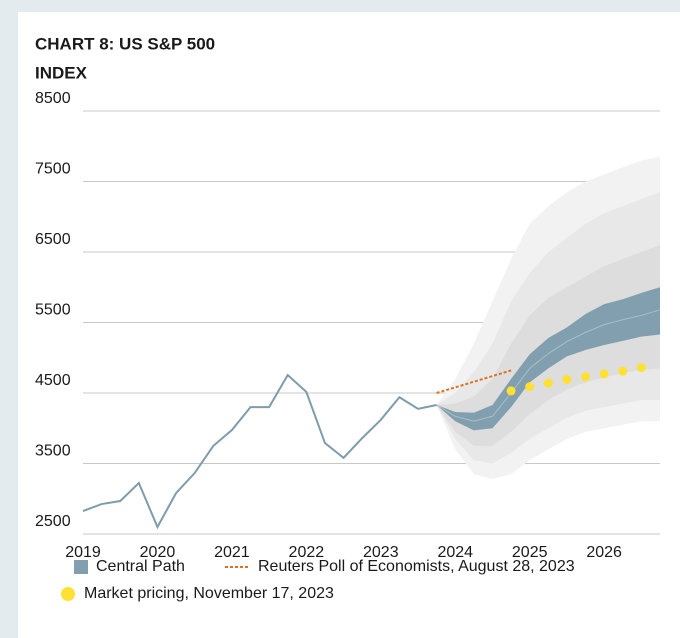 The height and width of the screenshot is (638, 680). I want to click on x-tick-label: 2026, so click(604, 552).